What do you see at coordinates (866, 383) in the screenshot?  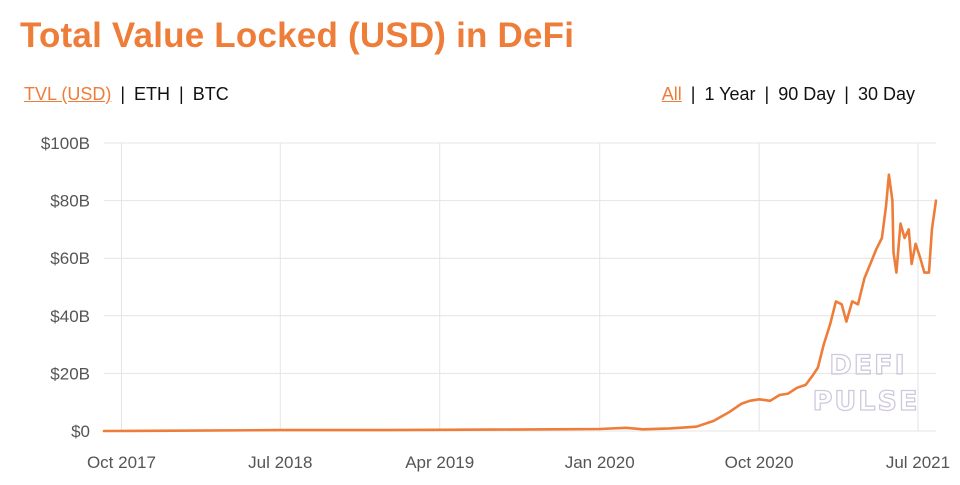 I see `watermark: DEFI PULSE` at bounding box center [866, 383].